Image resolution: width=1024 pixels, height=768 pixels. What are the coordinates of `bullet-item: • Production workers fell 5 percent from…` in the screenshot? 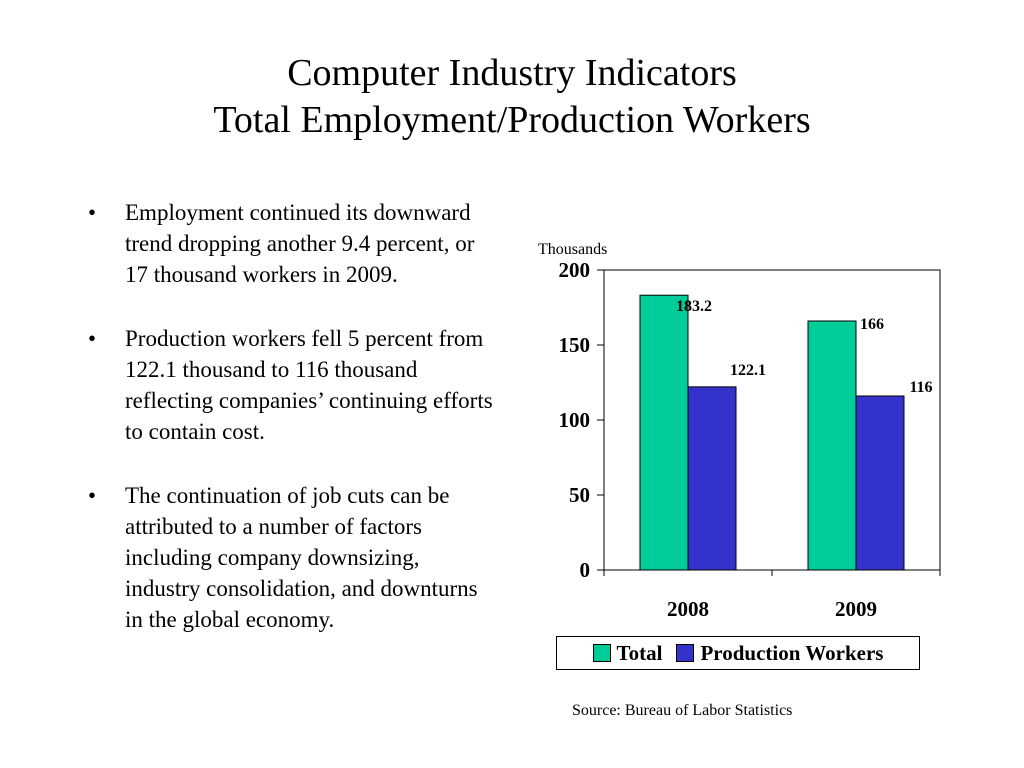 It's located at (294, 385).